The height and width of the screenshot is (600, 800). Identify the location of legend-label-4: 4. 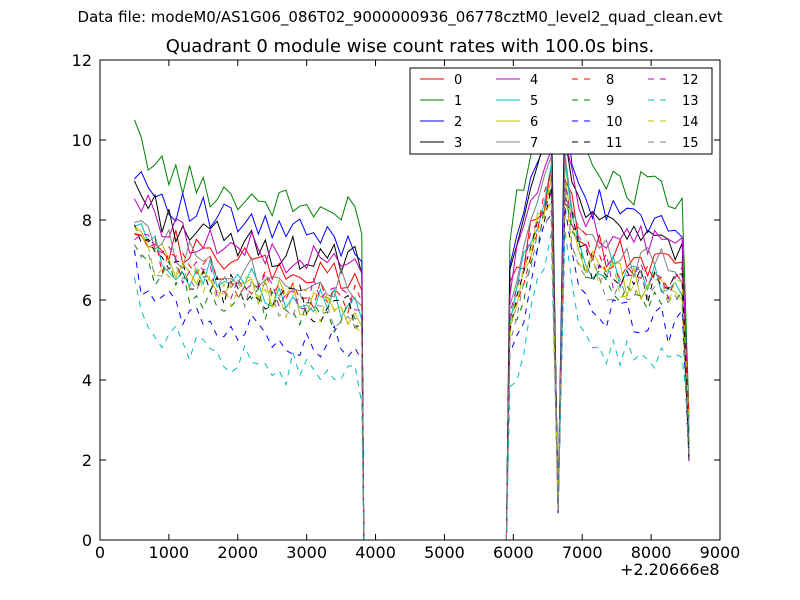
(534, 80).